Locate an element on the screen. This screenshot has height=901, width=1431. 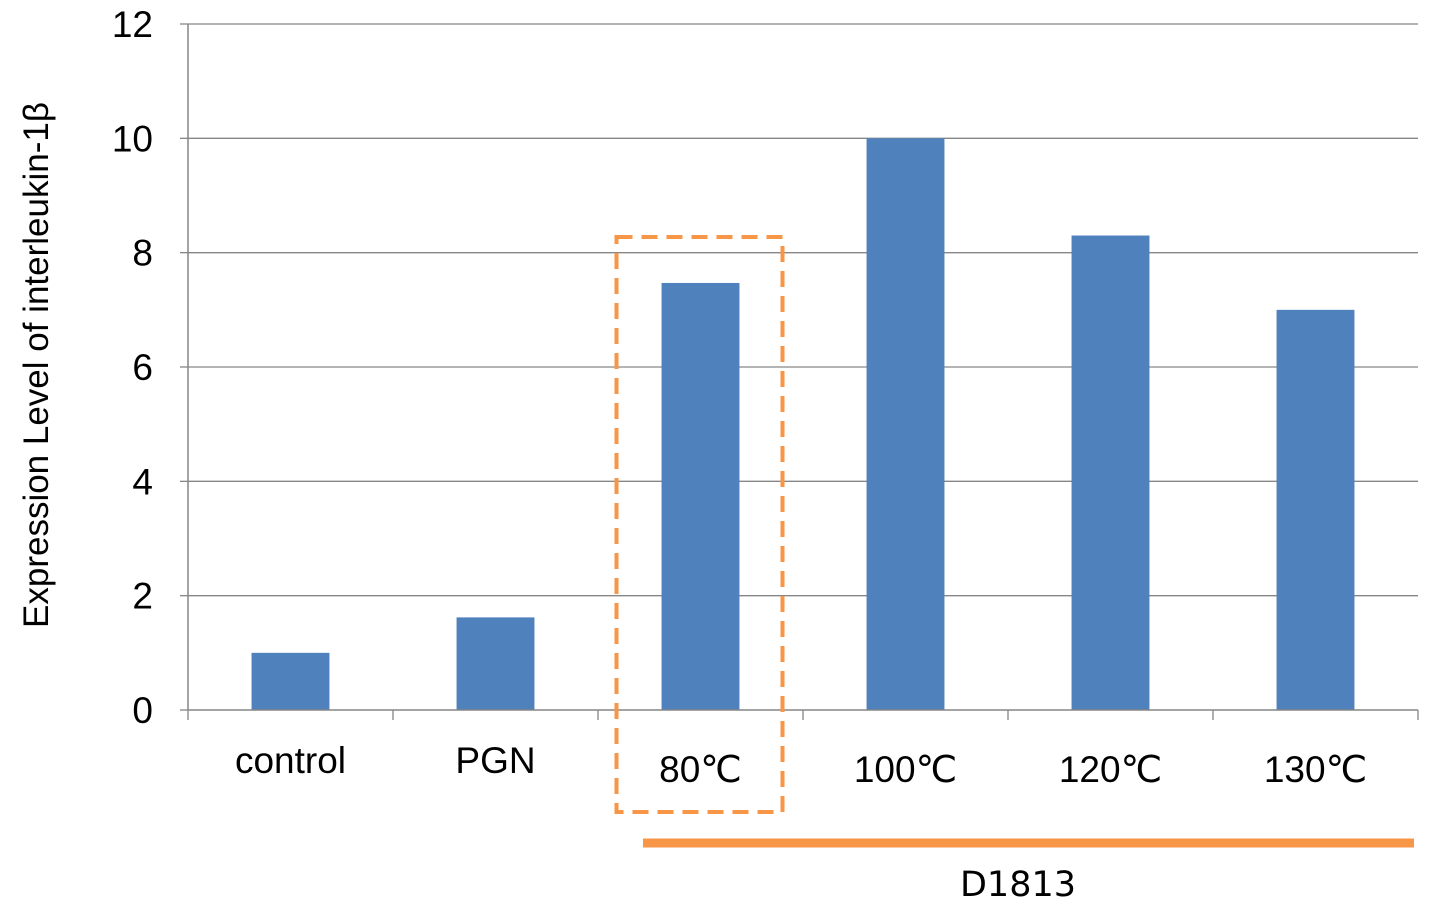
category-label: 80℃ is located at coordinates (700, 769).